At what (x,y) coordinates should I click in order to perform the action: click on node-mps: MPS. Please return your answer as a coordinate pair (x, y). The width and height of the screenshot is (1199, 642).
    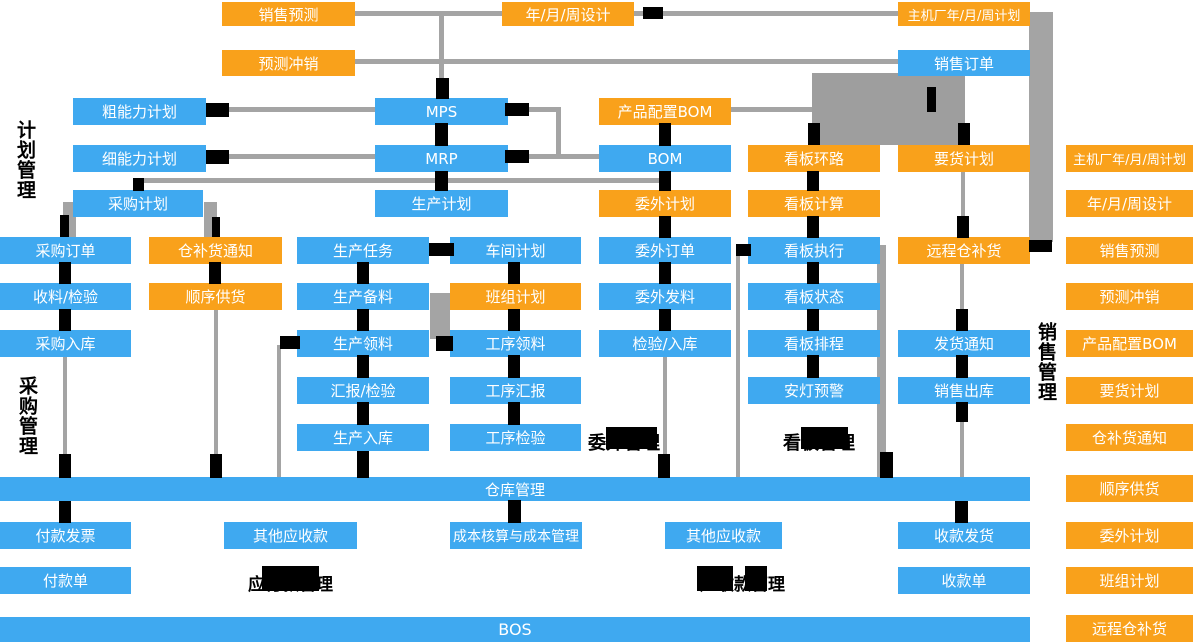
    Looking at the image, I should click on (441, 111).